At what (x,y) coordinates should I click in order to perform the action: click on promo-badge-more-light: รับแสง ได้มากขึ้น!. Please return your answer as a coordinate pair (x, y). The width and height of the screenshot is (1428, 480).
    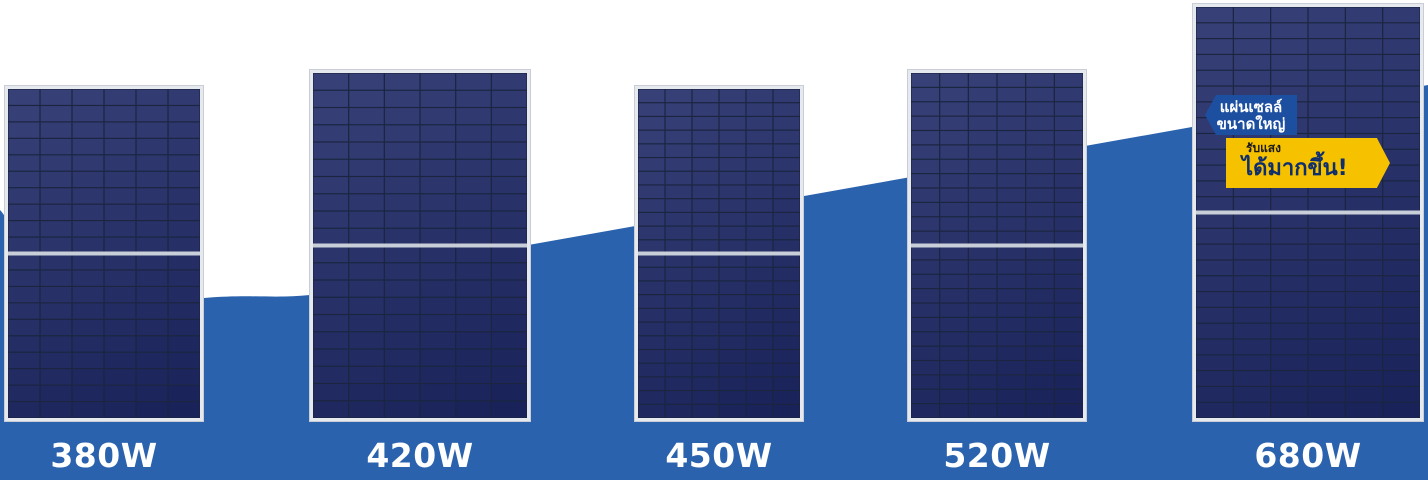
    Looking at the image, I should click on (1308, 163).